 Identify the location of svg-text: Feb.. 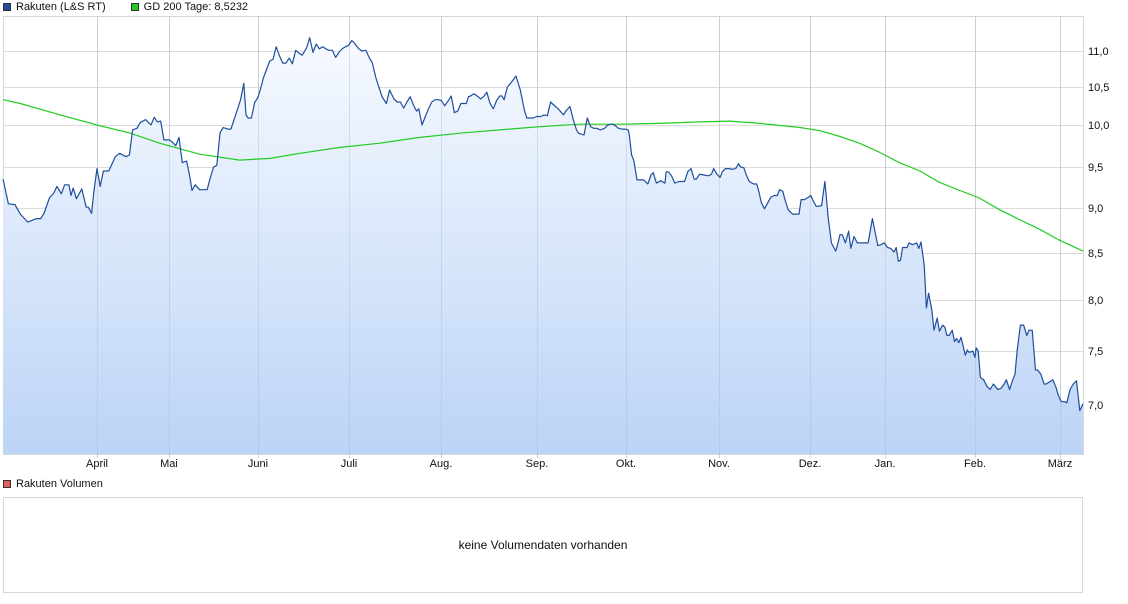
(975, 464).